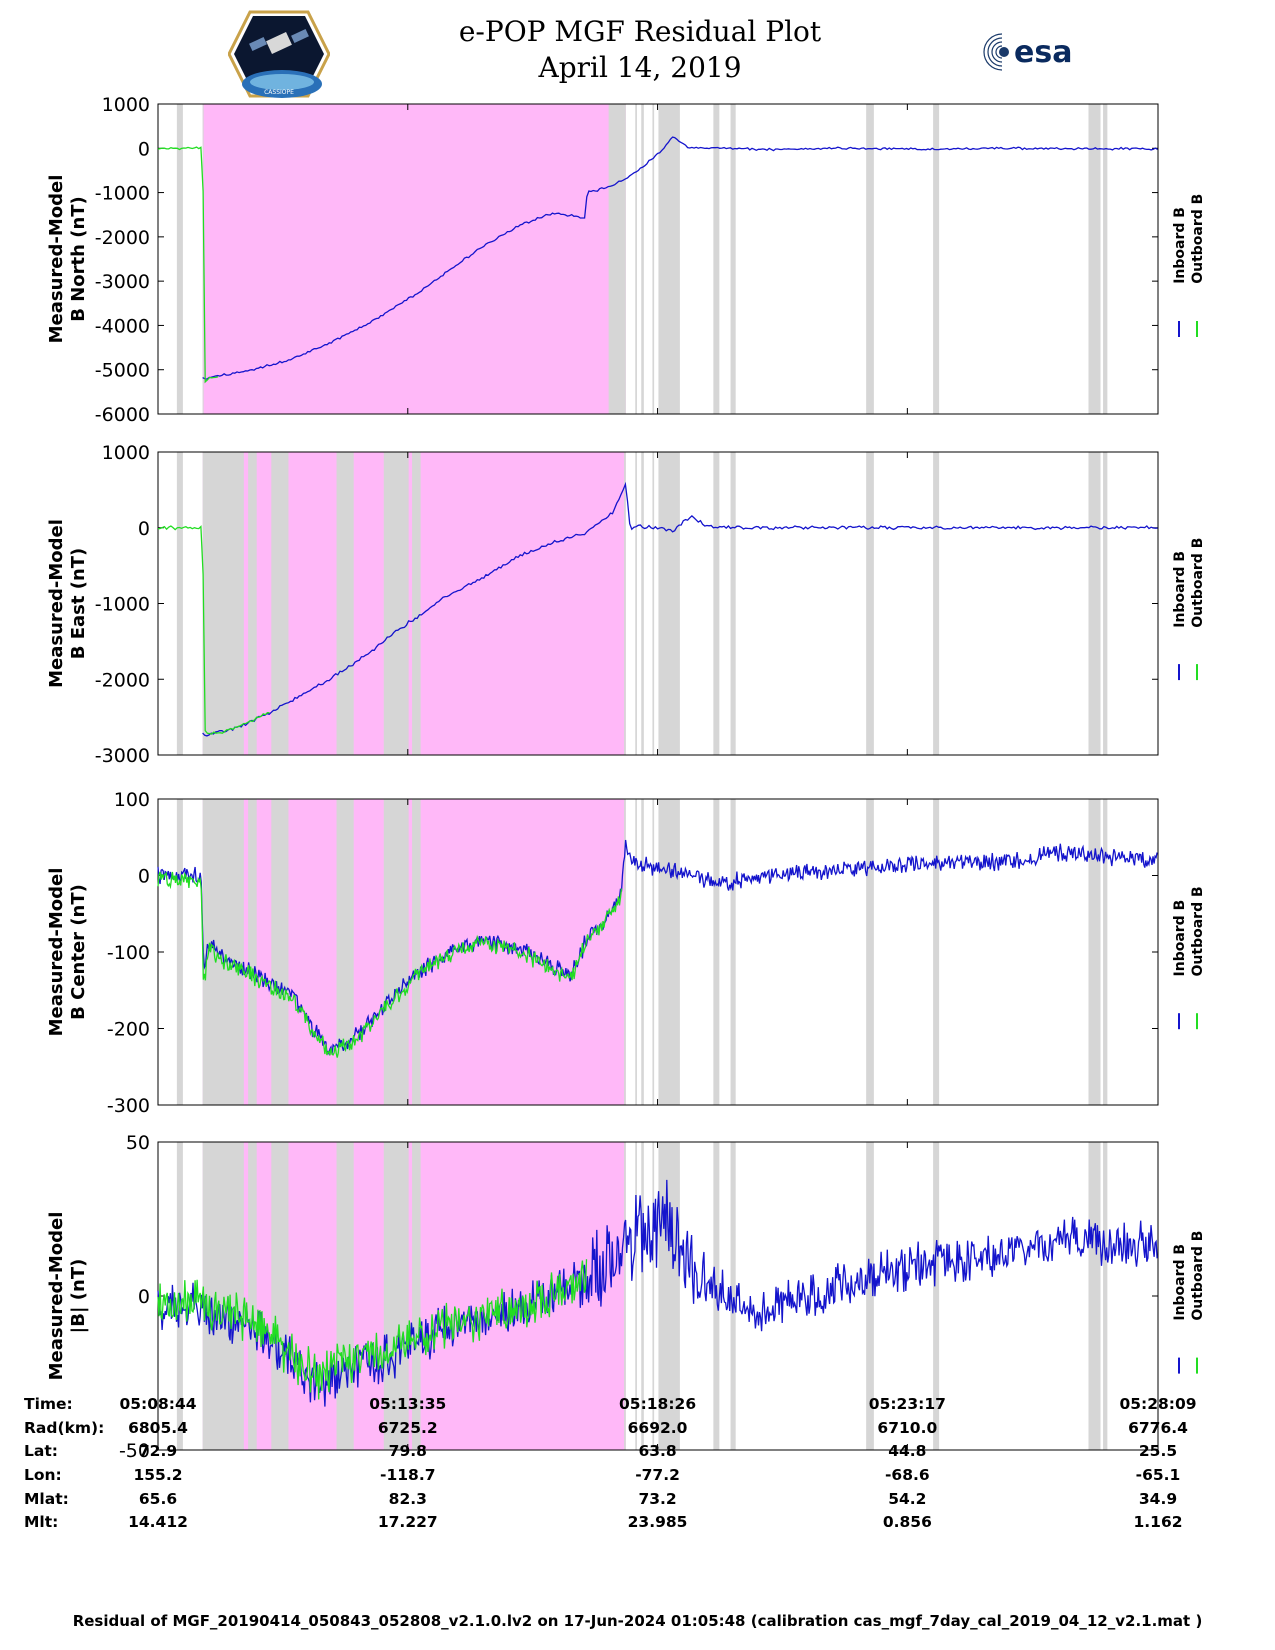  What do you see at coordinates (122, 371) in the screenshot?
I see `y-tick-label: -5000` at bounding box center [122, 371].